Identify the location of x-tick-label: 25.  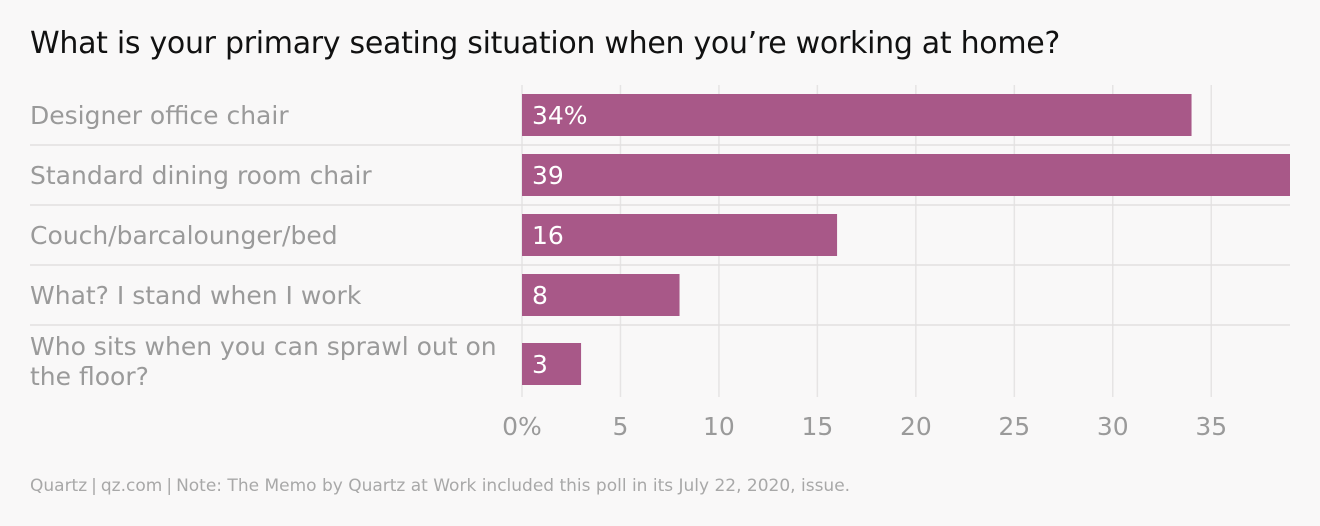
(1014, 426).